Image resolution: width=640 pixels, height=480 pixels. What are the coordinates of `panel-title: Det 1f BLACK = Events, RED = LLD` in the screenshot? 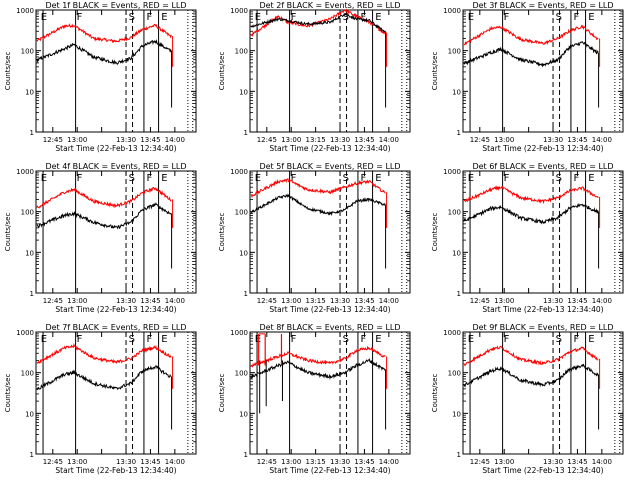 It's located at (115, 5).